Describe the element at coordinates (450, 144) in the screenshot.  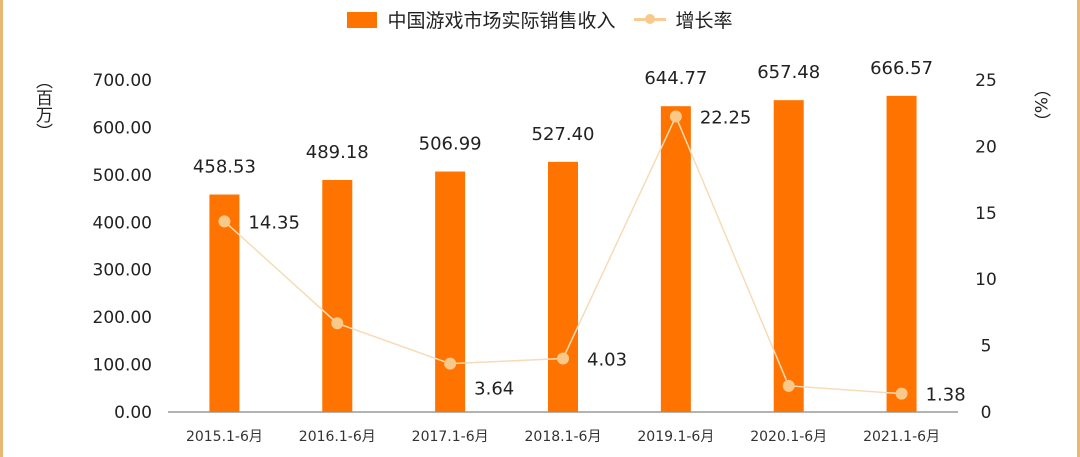
I see `bar-value-label: 506.99` at that location.